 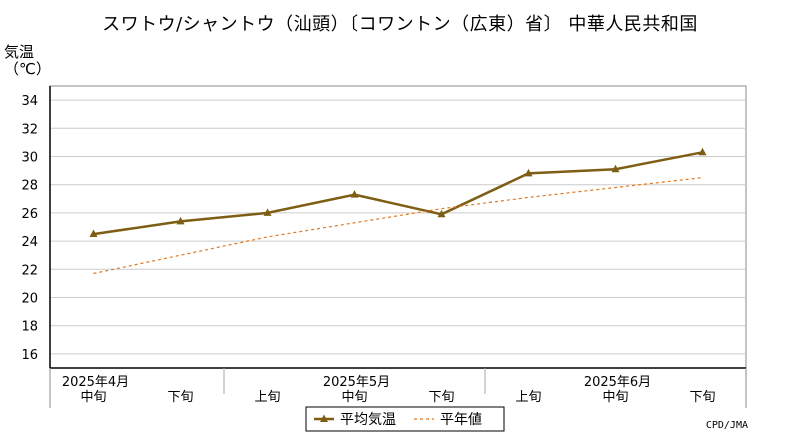 I want to click on y-tick-label-20: 20, so click(x=29, y=299).